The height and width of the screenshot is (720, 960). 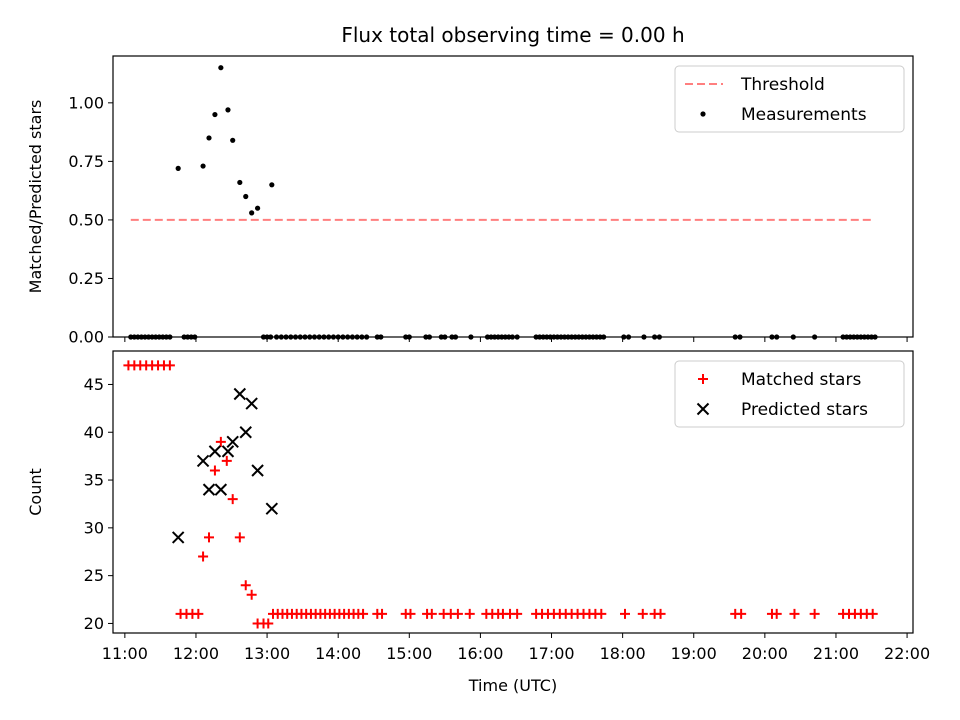 I want to click on y-tick-label: 40, so click(x=94, y=432).